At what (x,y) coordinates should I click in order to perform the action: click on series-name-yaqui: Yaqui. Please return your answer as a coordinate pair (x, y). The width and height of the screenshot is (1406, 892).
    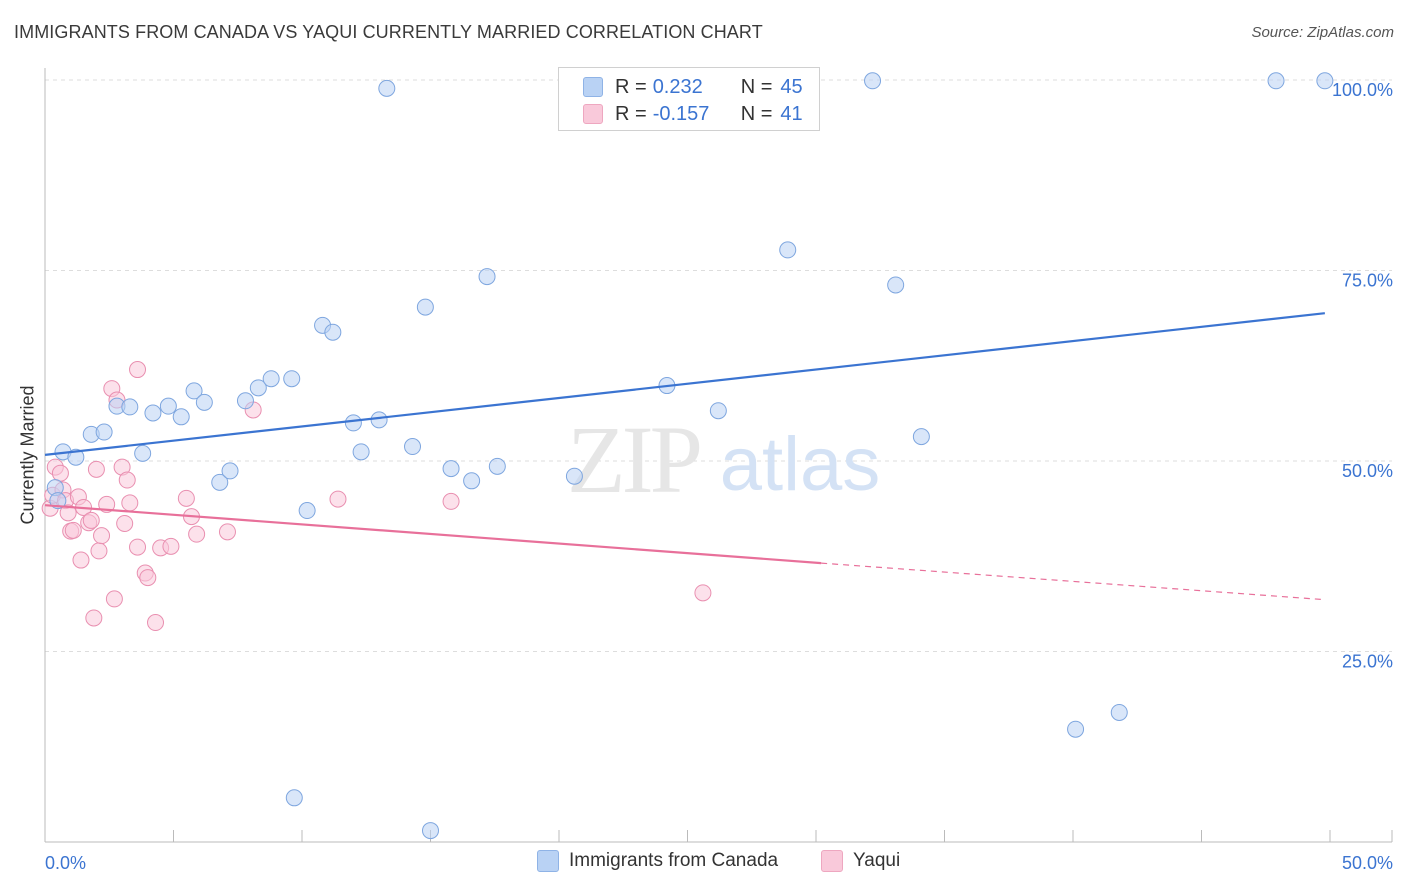
    Looking at the image, I should click on (877, 860).